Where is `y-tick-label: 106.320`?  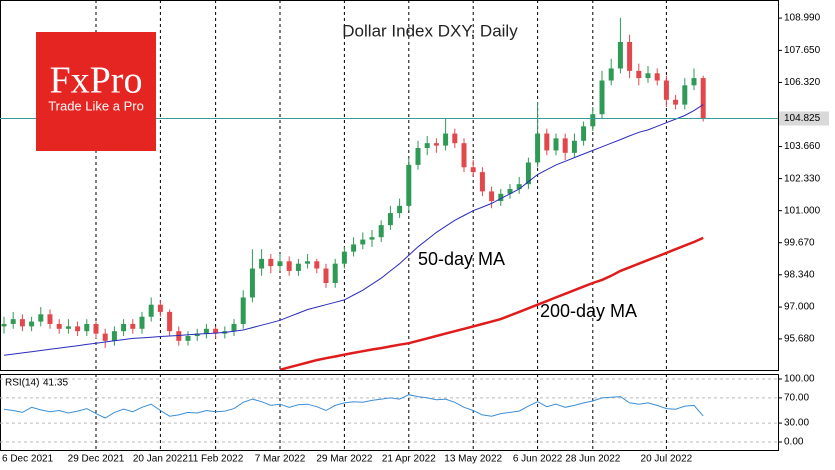 y-tick-label: 106.320 is located at coordinates (802, 82).